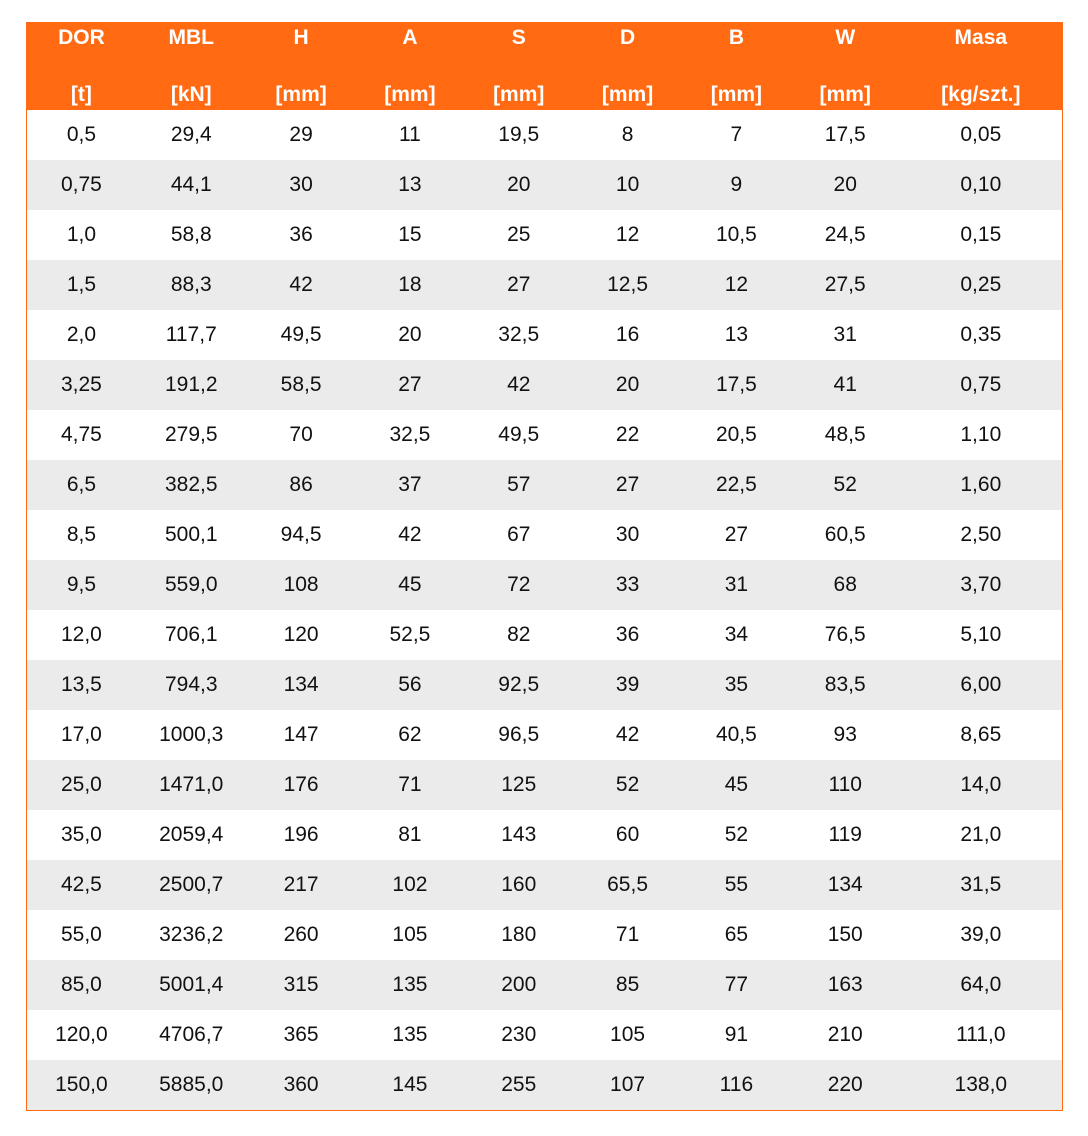  I want to click on table-cell: 34, so click(736, 634).